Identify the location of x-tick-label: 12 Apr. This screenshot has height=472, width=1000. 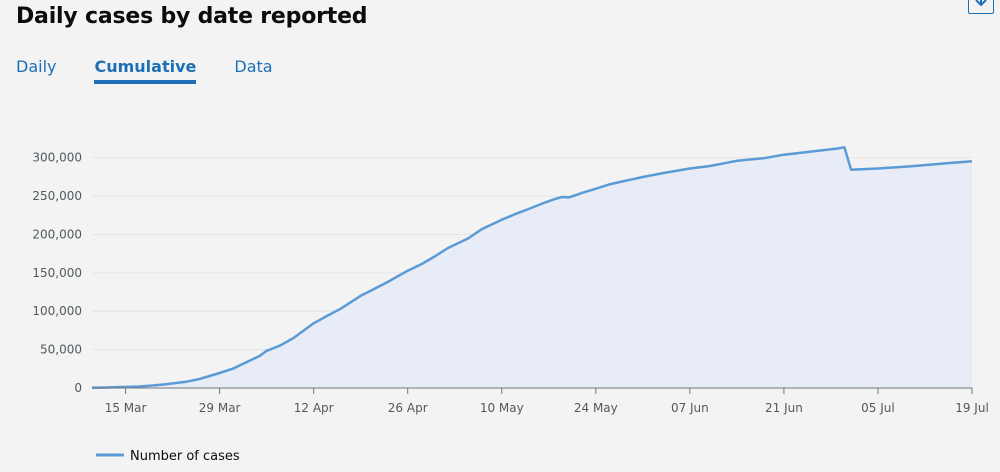
(314, 408).